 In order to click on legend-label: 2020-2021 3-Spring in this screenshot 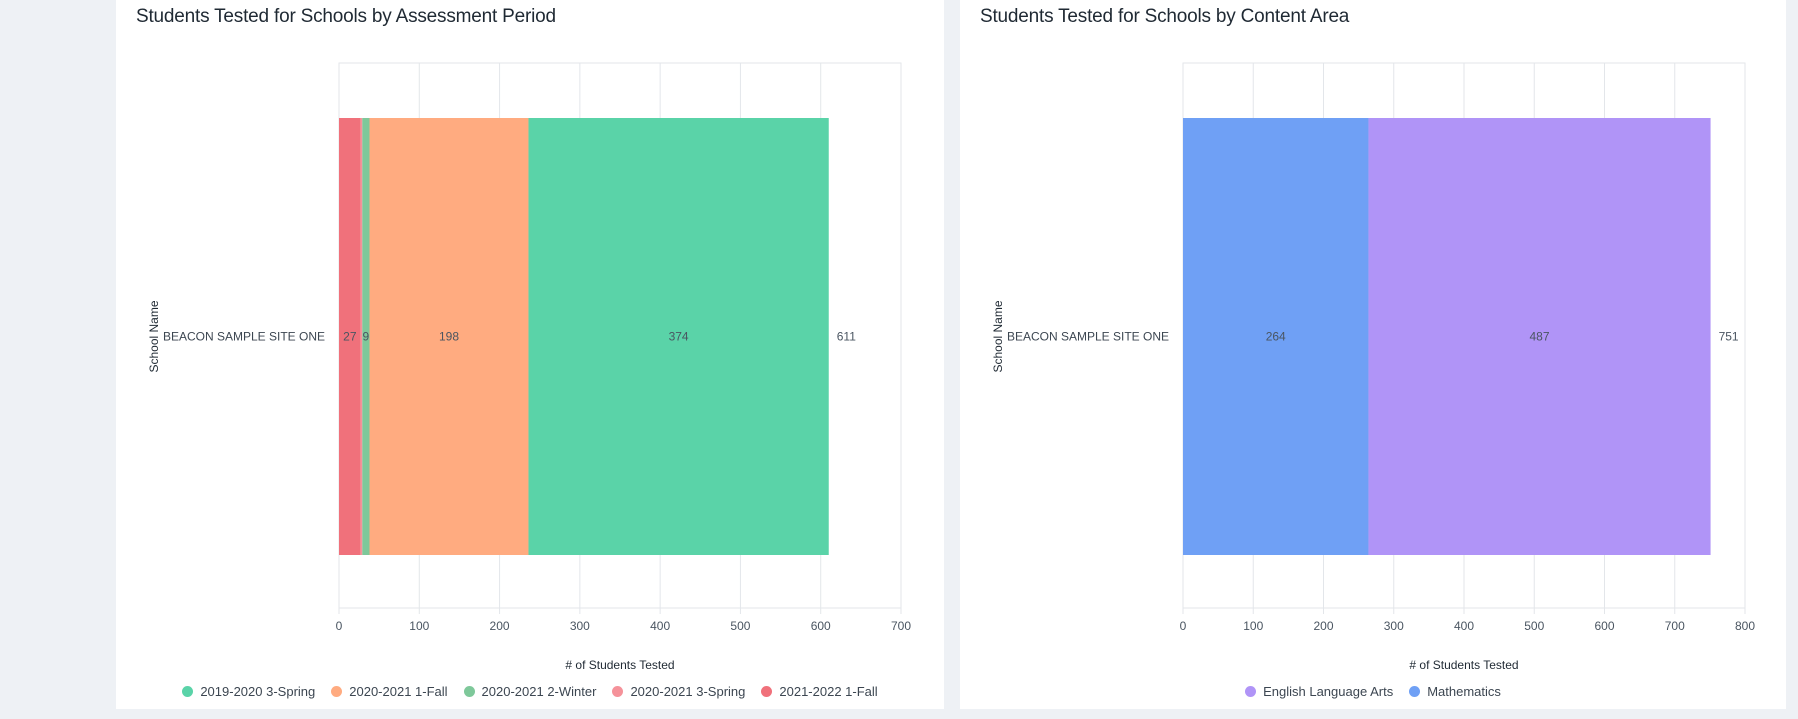, I will do `click(688, 691)`.